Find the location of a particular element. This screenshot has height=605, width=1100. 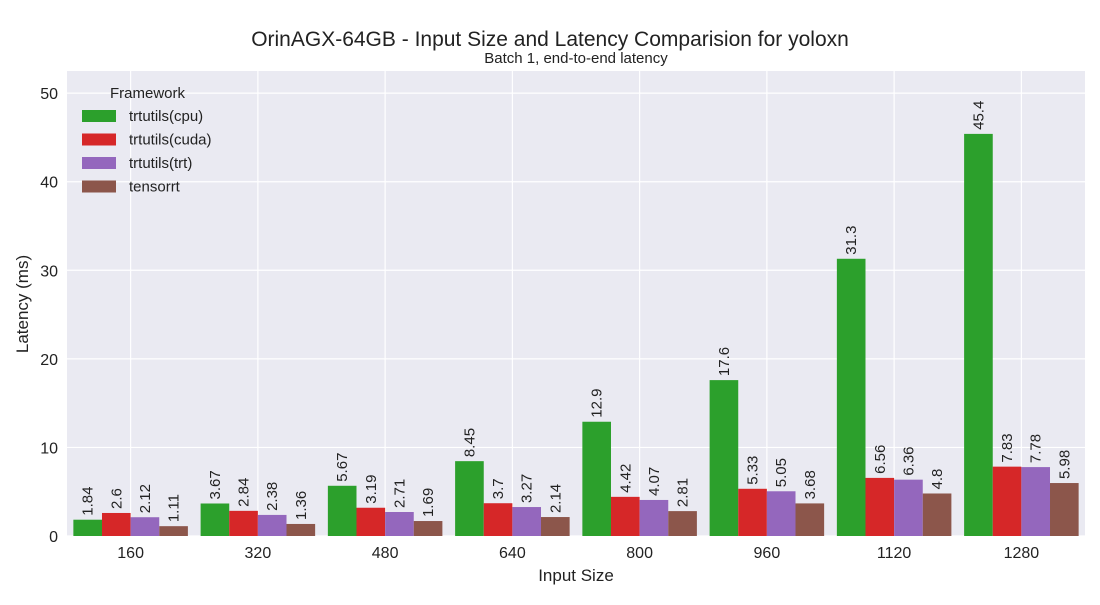

legend-entry: trtutils(trt) is located at coordinates (160, 163).